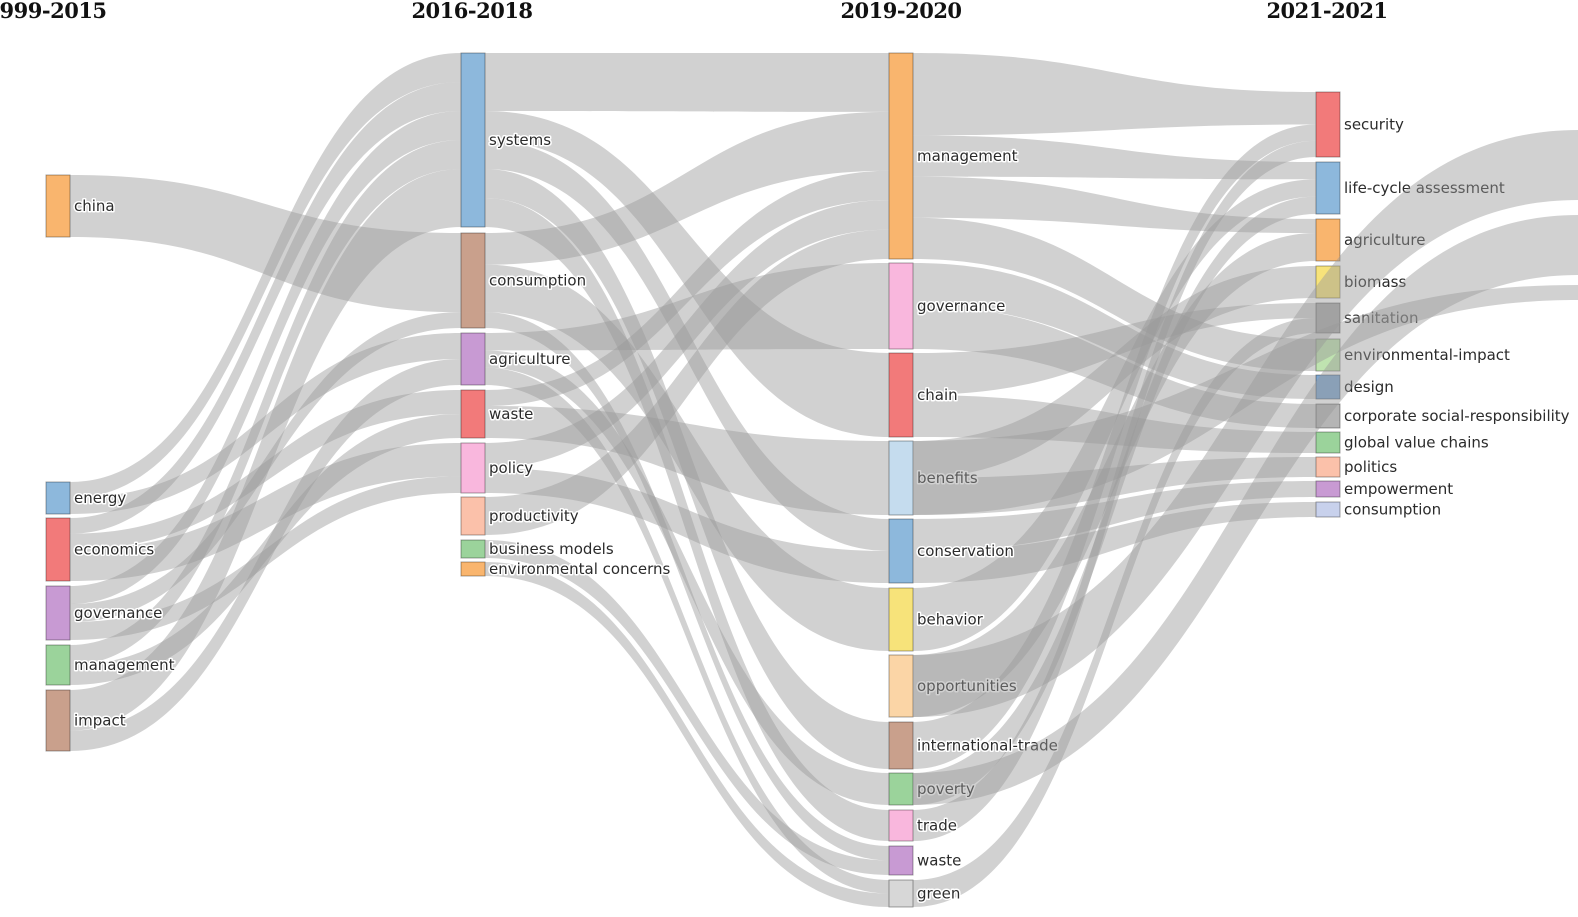 The image size is (1578, 917). Describe the element at coordinates (936, 619) in the screenshot. I see `node-n2-behavior: behavior` at that location.